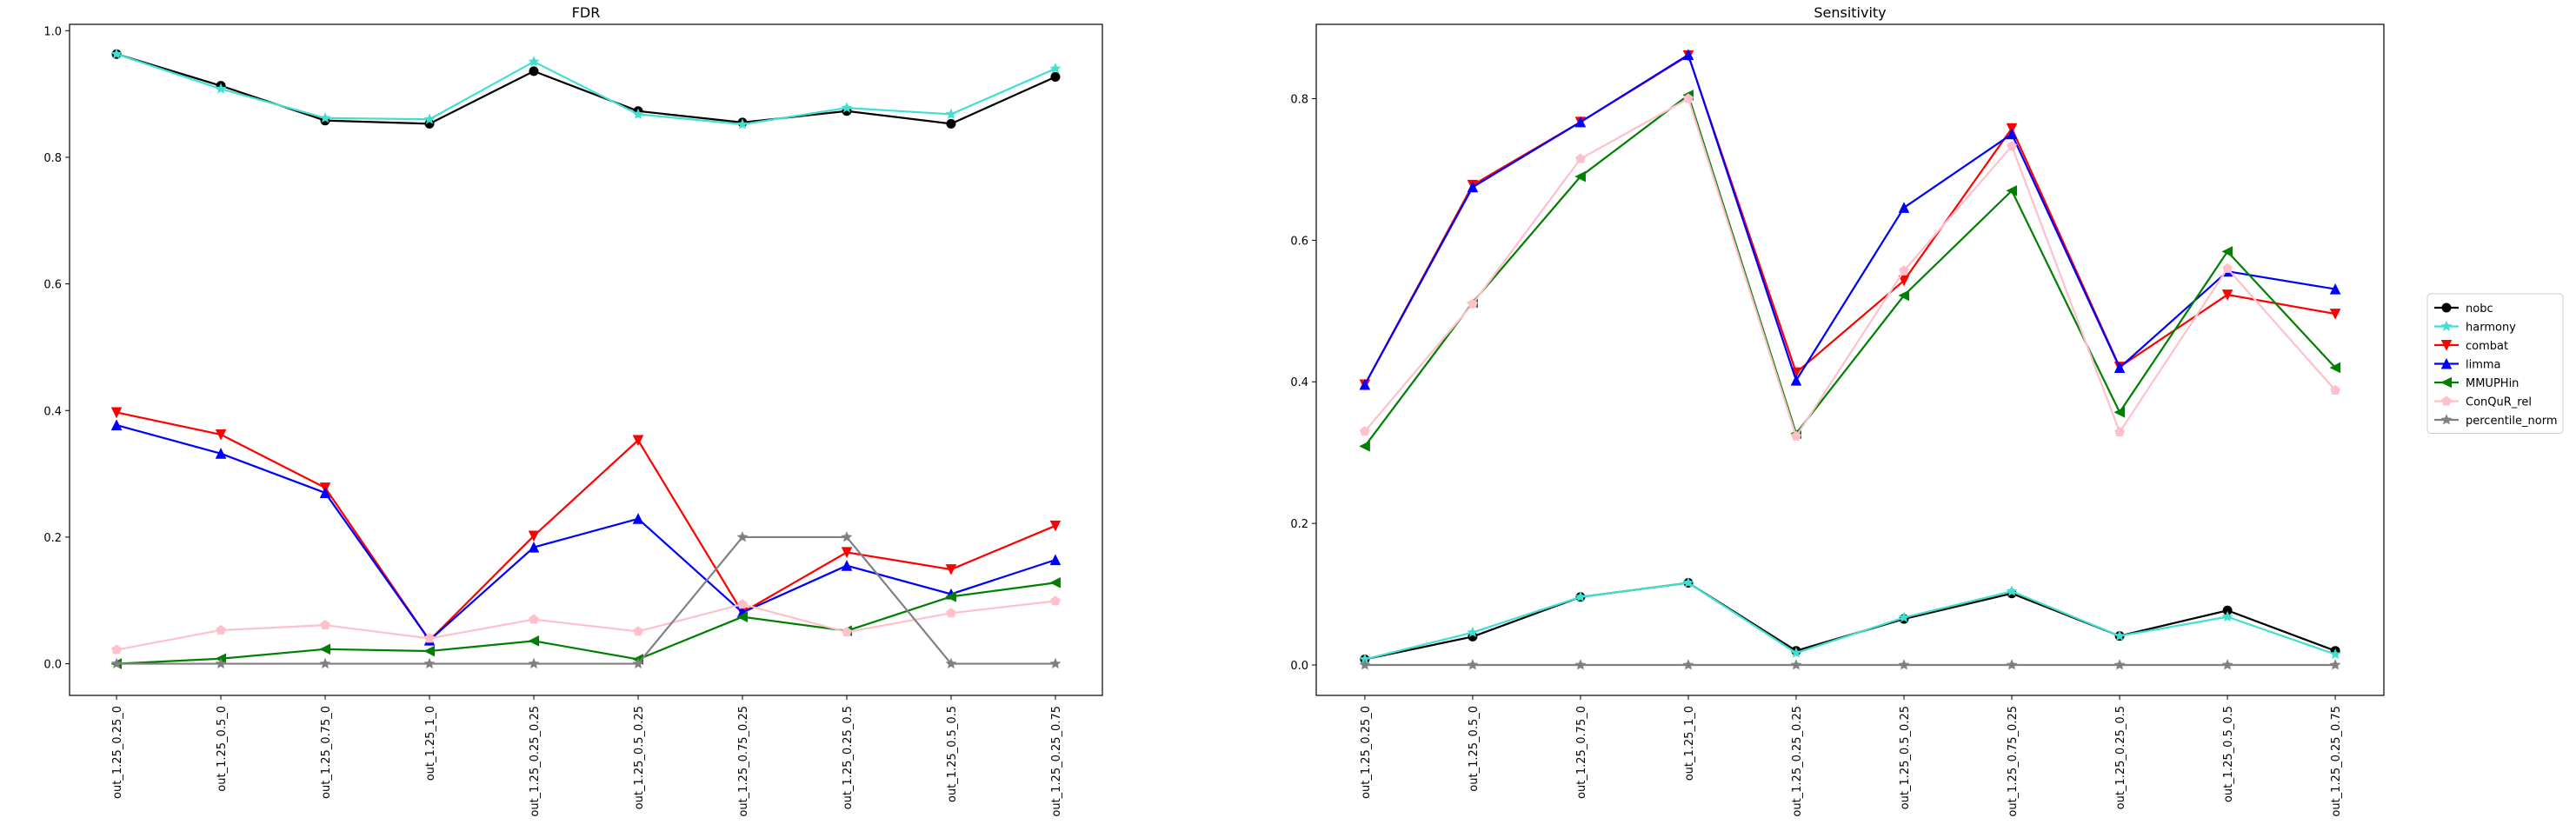  I want to click on x-tick-label: out_1.25_0.25_0.25, so click(1797, 761).